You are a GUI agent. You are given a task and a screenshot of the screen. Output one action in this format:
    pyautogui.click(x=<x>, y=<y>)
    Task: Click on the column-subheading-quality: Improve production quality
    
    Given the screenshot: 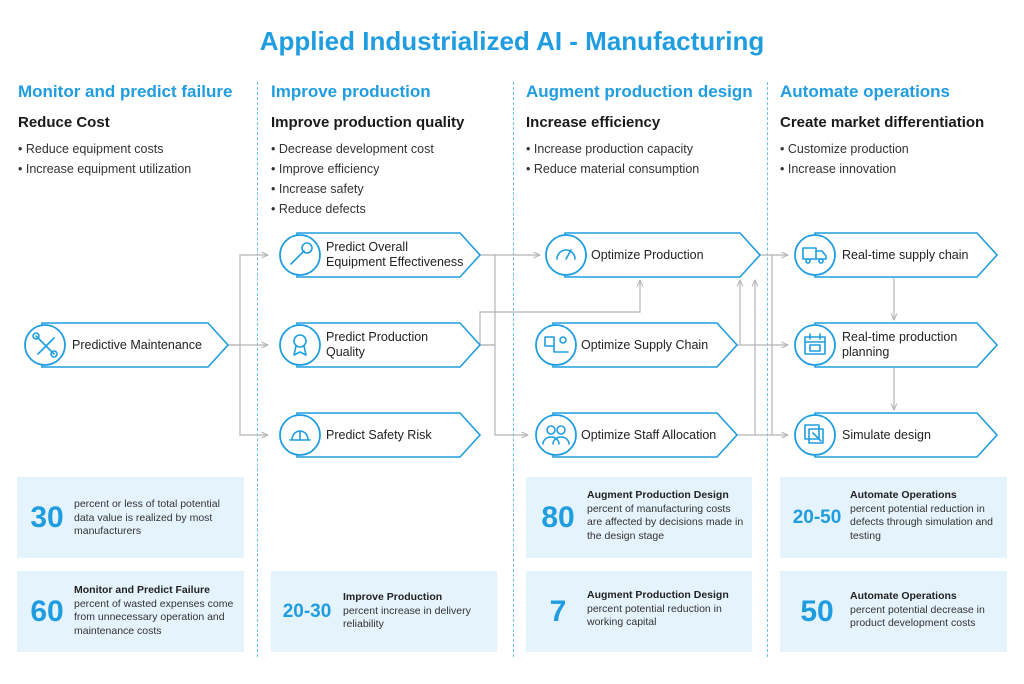 What is the action you would take?
    pyautogui.click(x=368, y=122)
    